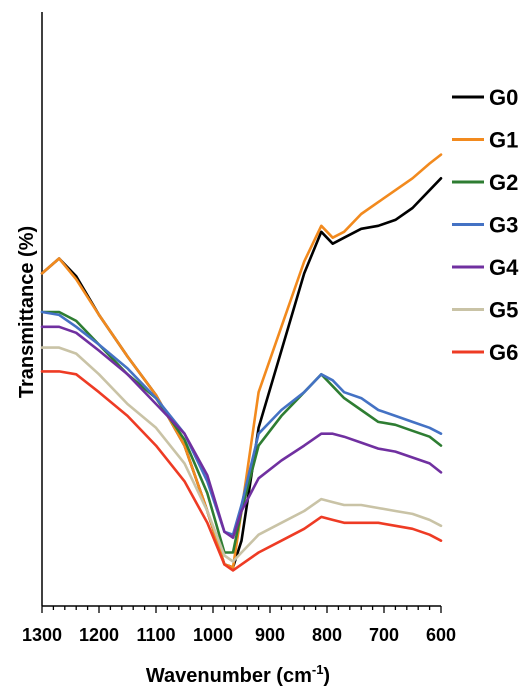 The width and height of the screenshot is (527, 693). What do you see at coordinates (485, 225) in the screenshot?
I see `legend: G0 G1 G2 G3 G4 G5 G6` at bounding box center [485, 225].